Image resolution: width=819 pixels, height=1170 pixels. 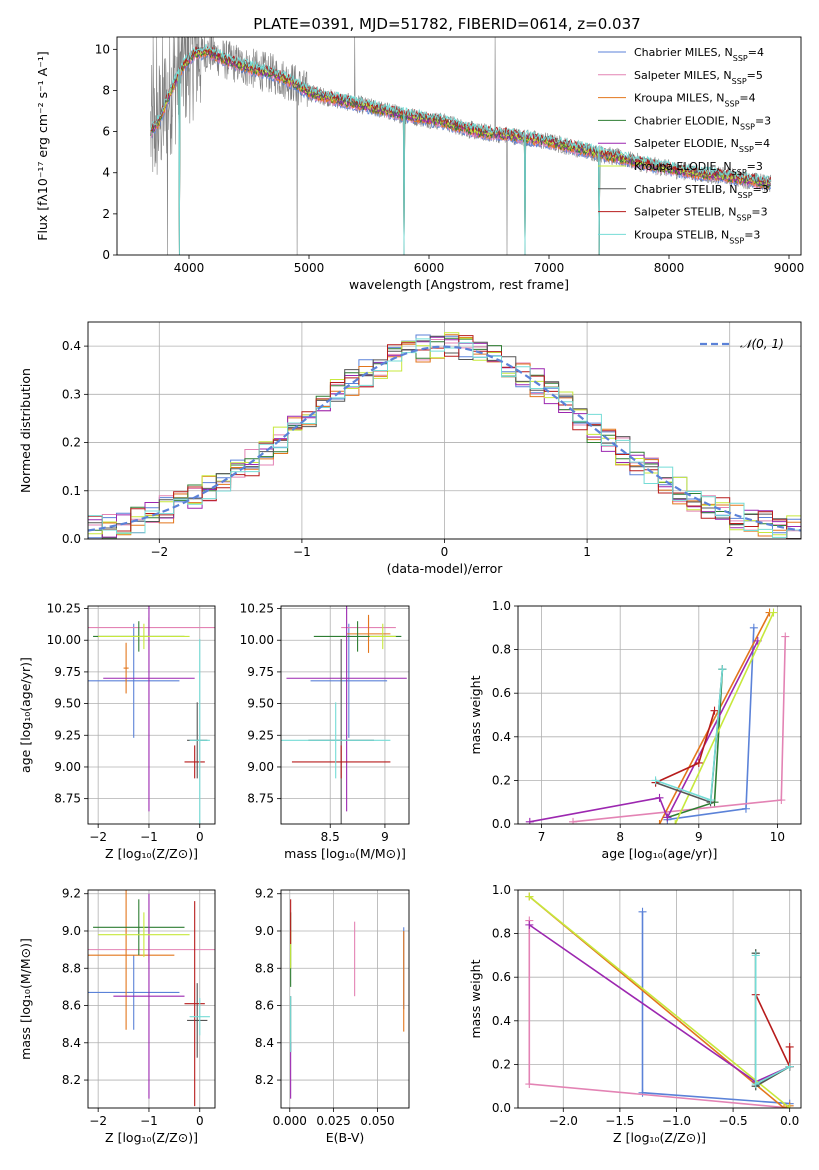 What do you see at coordinates (701, 214) in the screenshot?
I see `legend-entry: Salpeter STELIB, NSSP=3` at bounding box center [701, 214].